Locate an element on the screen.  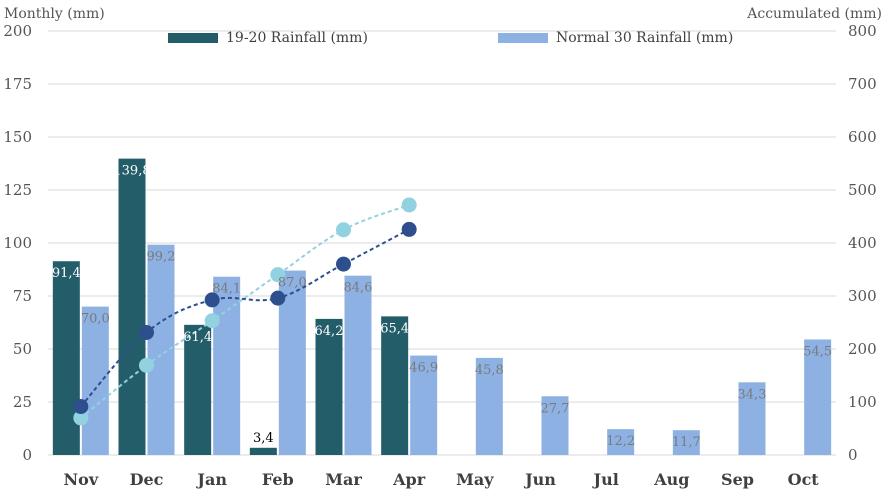
legend-label-actual: 19-20 Rainfall (mm) is located at coordinates (297, 38).